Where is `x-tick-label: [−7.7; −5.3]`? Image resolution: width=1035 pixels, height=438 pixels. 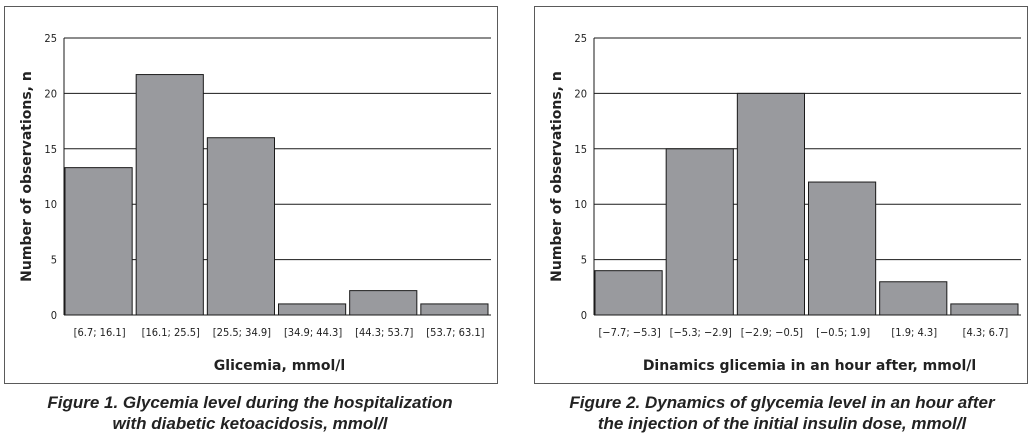 x-tick-label: [−7.7; −5.3] is located at coordinates (629, 332).